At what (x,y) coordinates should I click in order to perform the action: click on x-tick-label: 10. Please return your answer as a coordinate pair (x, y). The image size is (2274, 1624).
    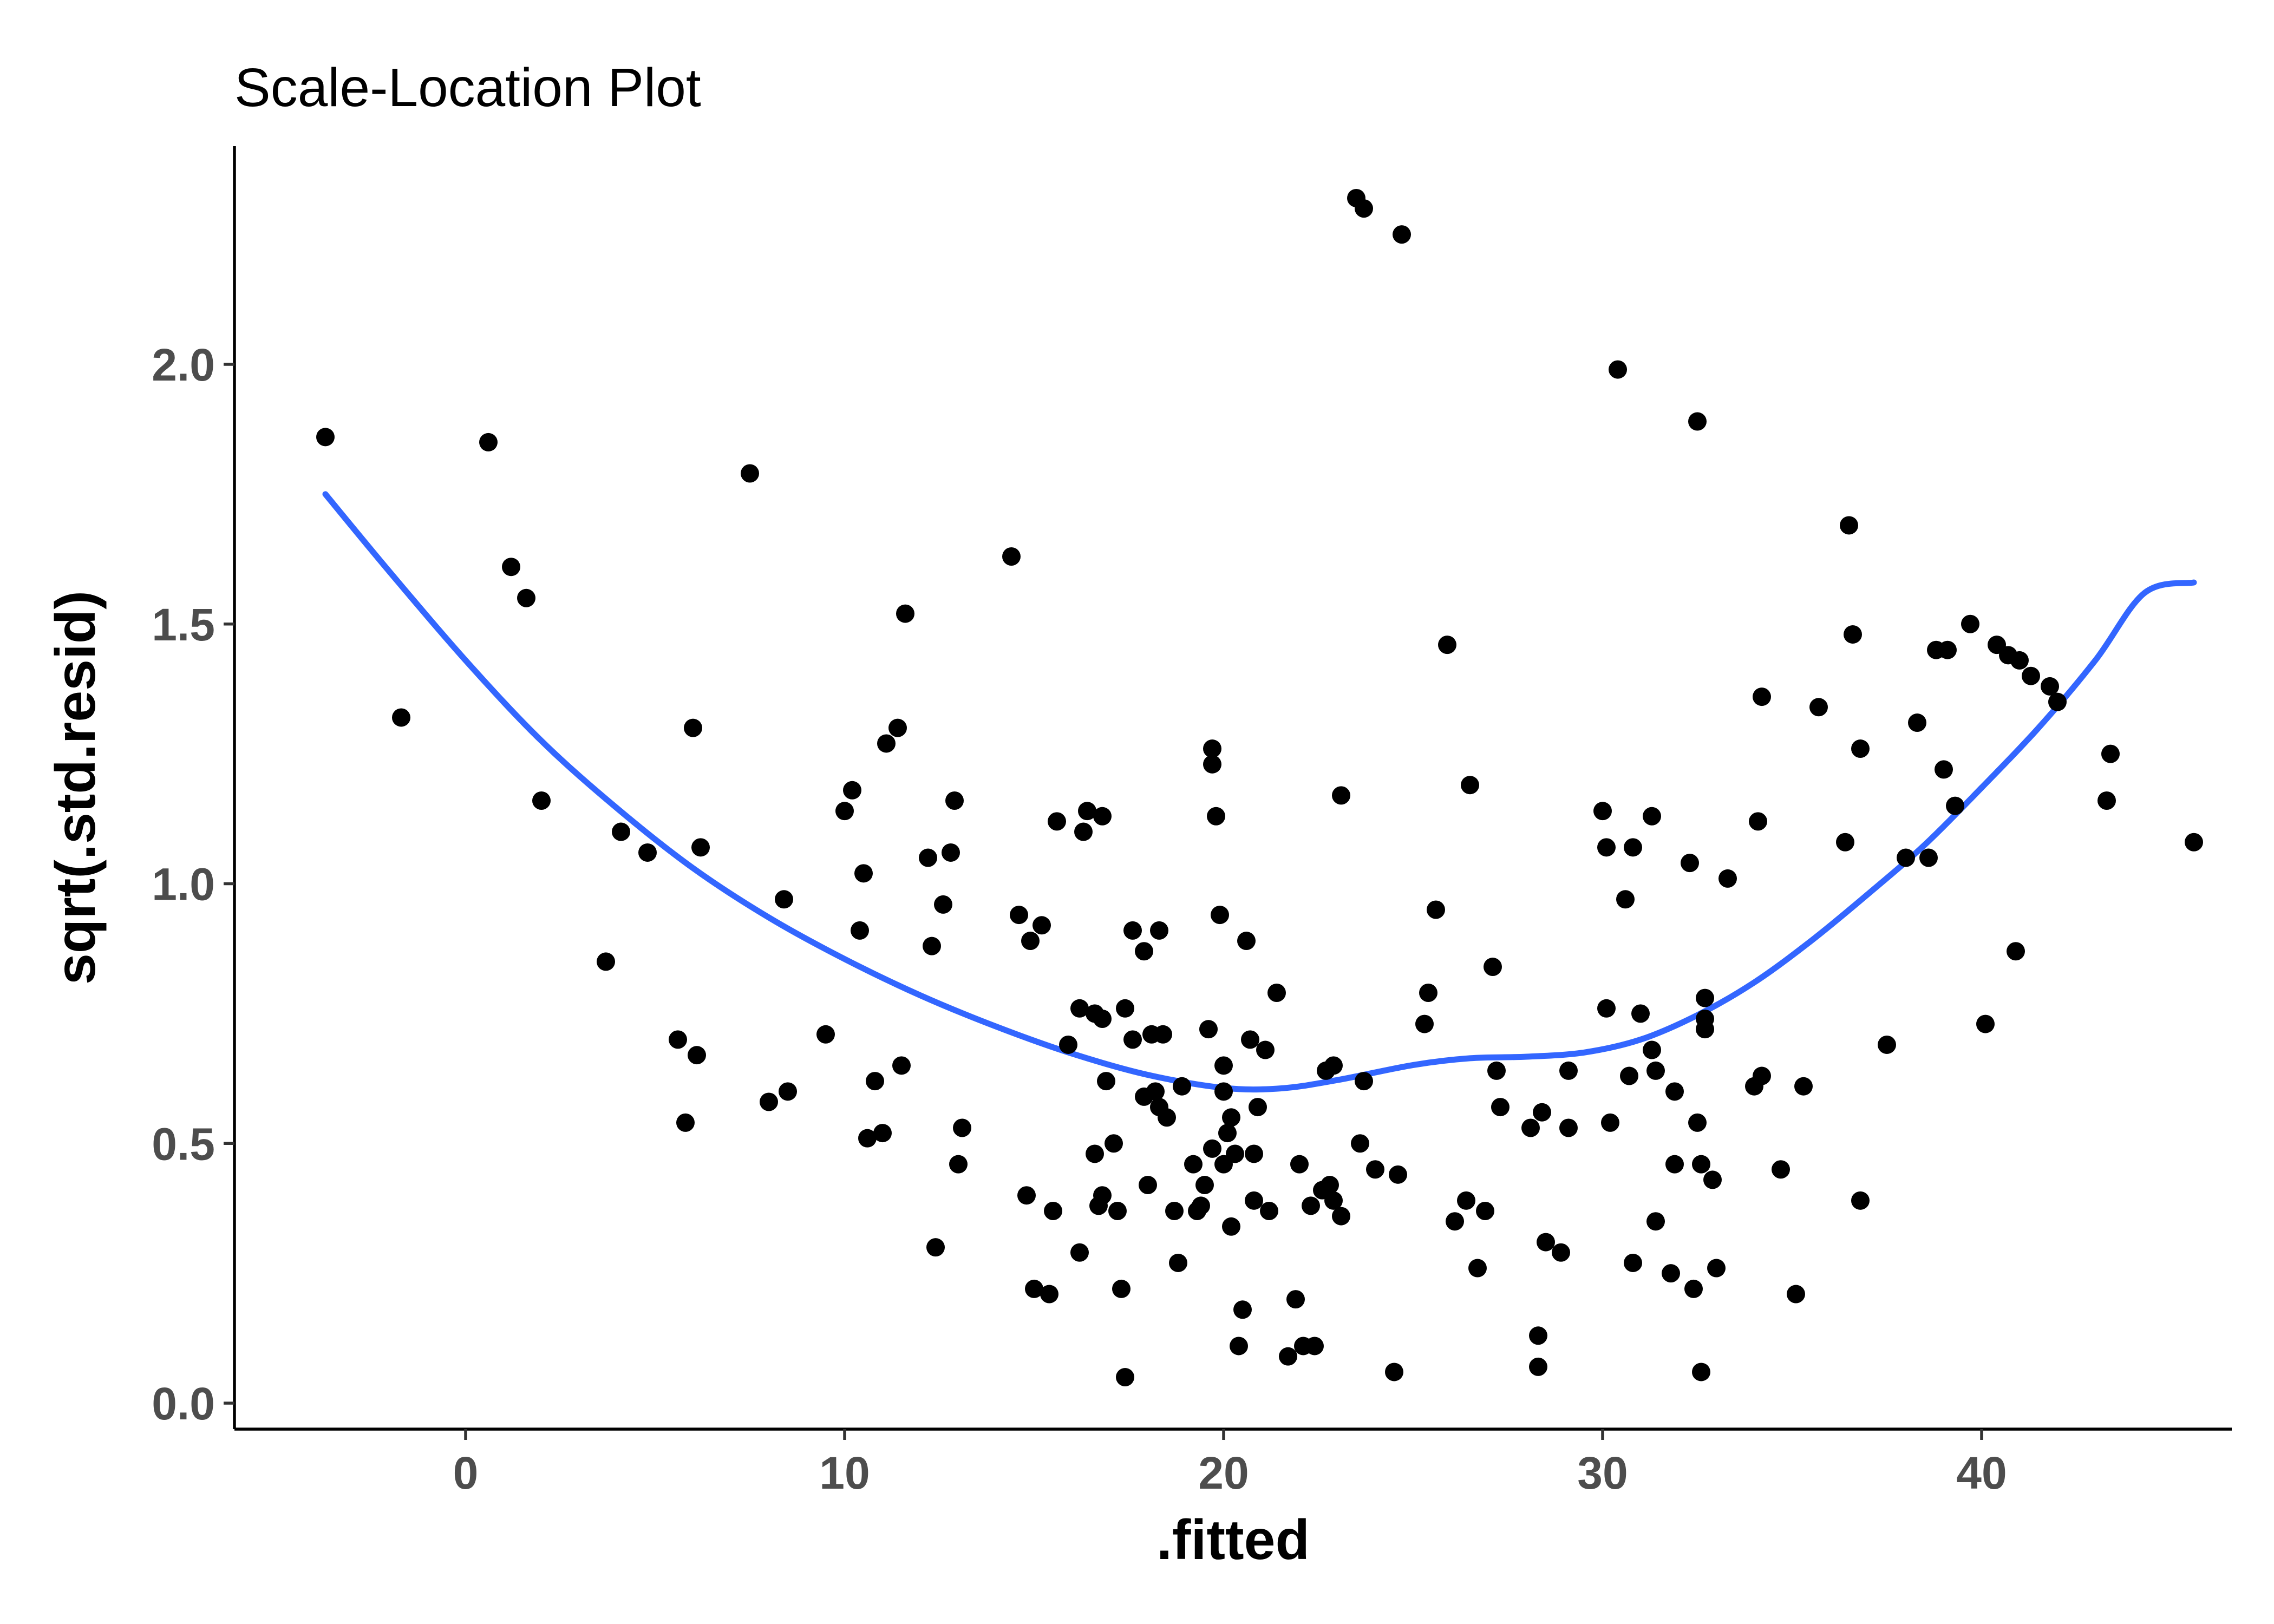
    Looking at the image, I should click on (844, 1473).